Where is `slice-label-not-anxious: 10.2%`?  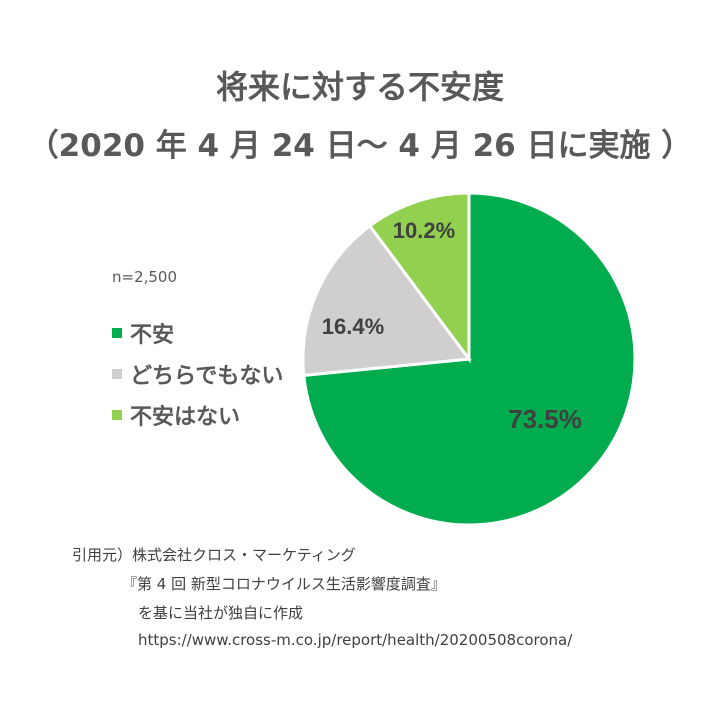
slice-label-not-anxious: 10.2% is located at coordinates (424, 230).